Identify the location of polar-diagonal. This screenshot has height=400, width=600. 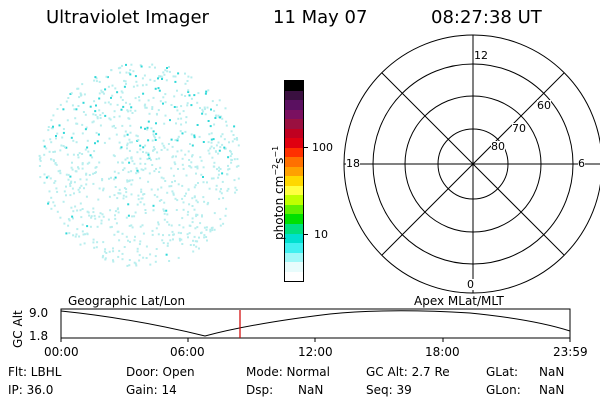
(473, 164).